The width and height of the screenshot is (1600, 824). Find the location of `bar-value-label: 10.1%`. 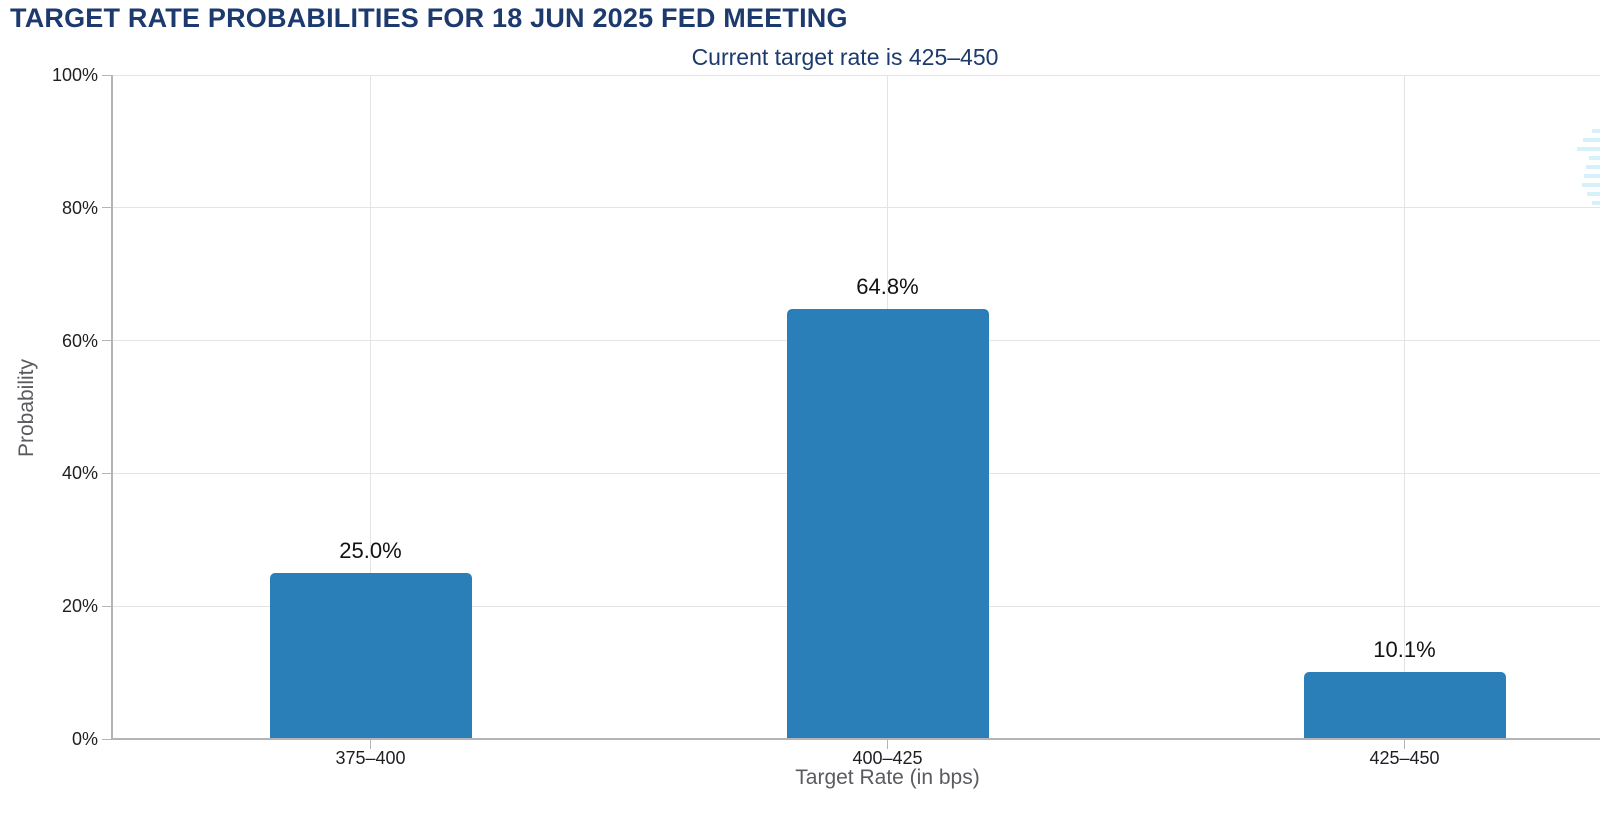

bar-value-label: 10.1% is located at coordinates (1404, 649).